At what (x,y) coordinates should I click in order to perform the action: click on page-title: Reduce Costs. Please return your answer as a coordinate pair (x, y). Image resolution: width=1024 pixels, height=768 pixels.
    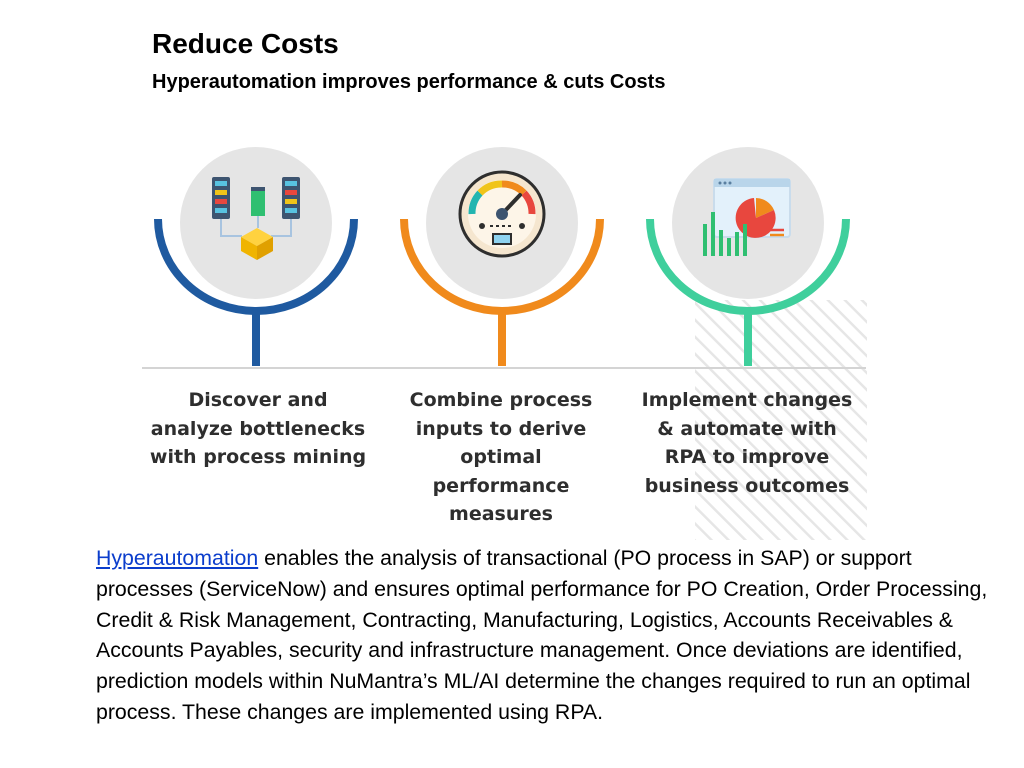
    Looking at the image, I should click on (245, 43).